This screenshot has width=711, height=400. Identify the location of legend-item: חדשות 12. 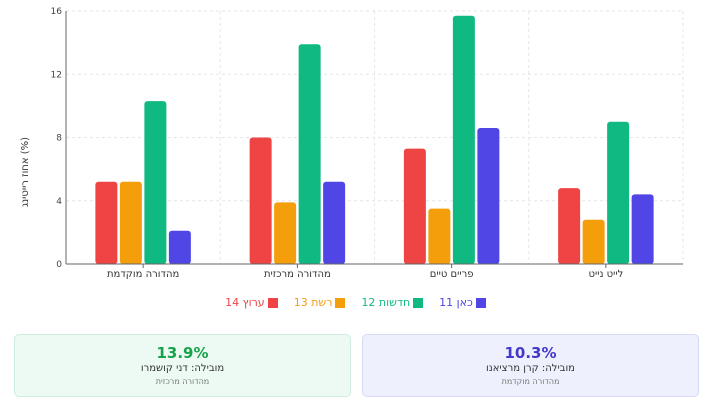
(392, 302).